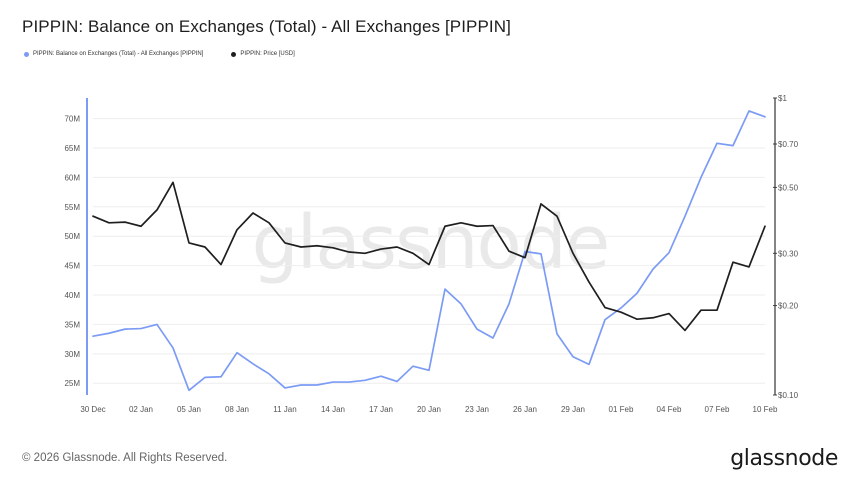 The width and height of the screenshot is (860, 484). Describe the element at coordinates (72, 236) in the screenshot. I see `y-left-tick-label: 50M` at that location.